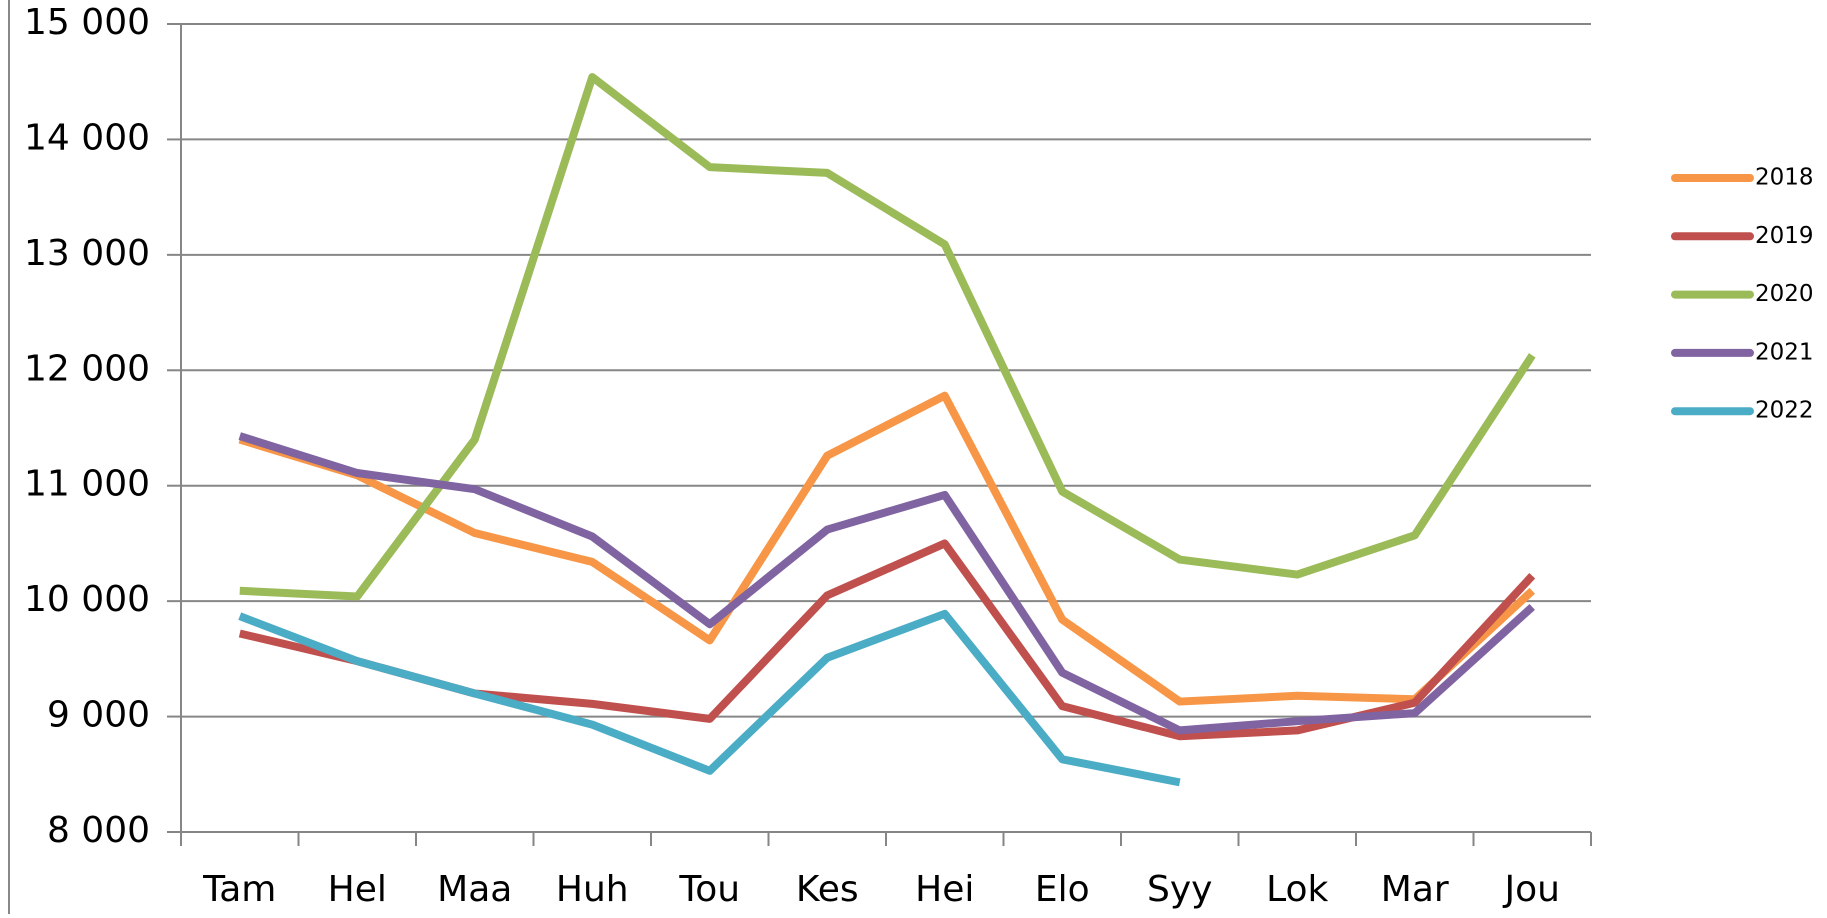 Image resolution: width=1827 pixels, height=918 pixels. I want to click on x-tick-label: Syy, so click(1179, 889).